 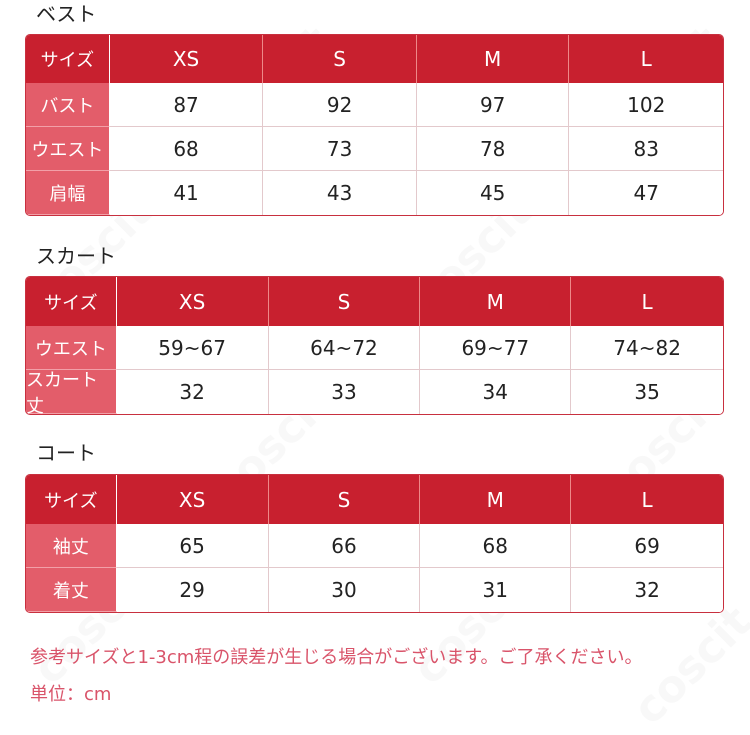 I want to click on table-cell: 92, so click(x=340, y=105).